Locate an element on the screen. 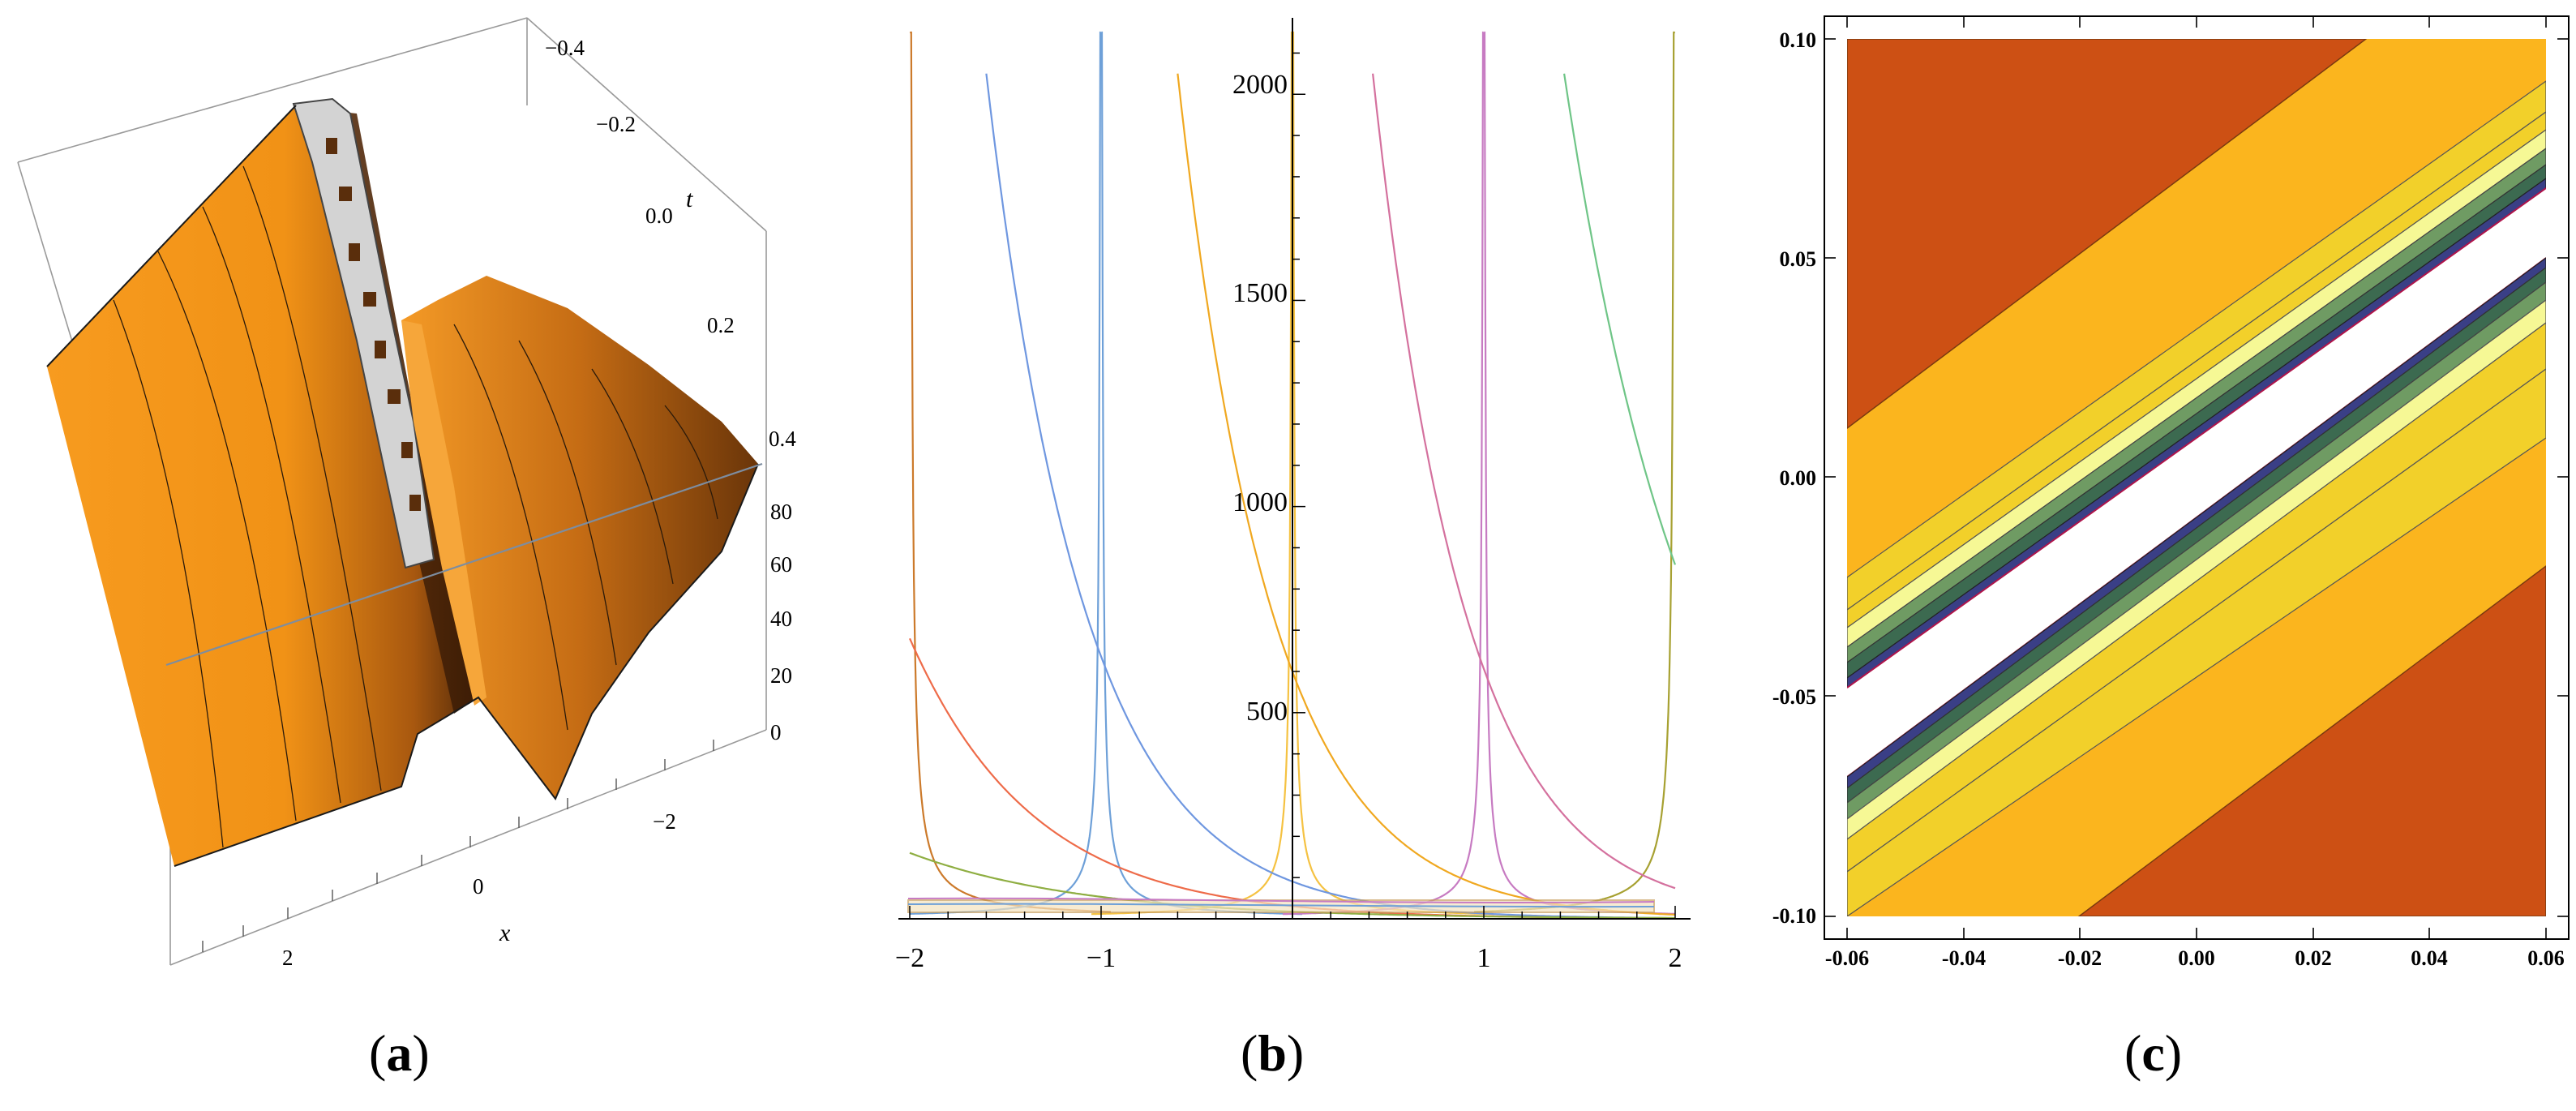 The width and height of the screenshot is (2576, 1111). z-axis-tick: 20 is located at coordinates (781, 675).